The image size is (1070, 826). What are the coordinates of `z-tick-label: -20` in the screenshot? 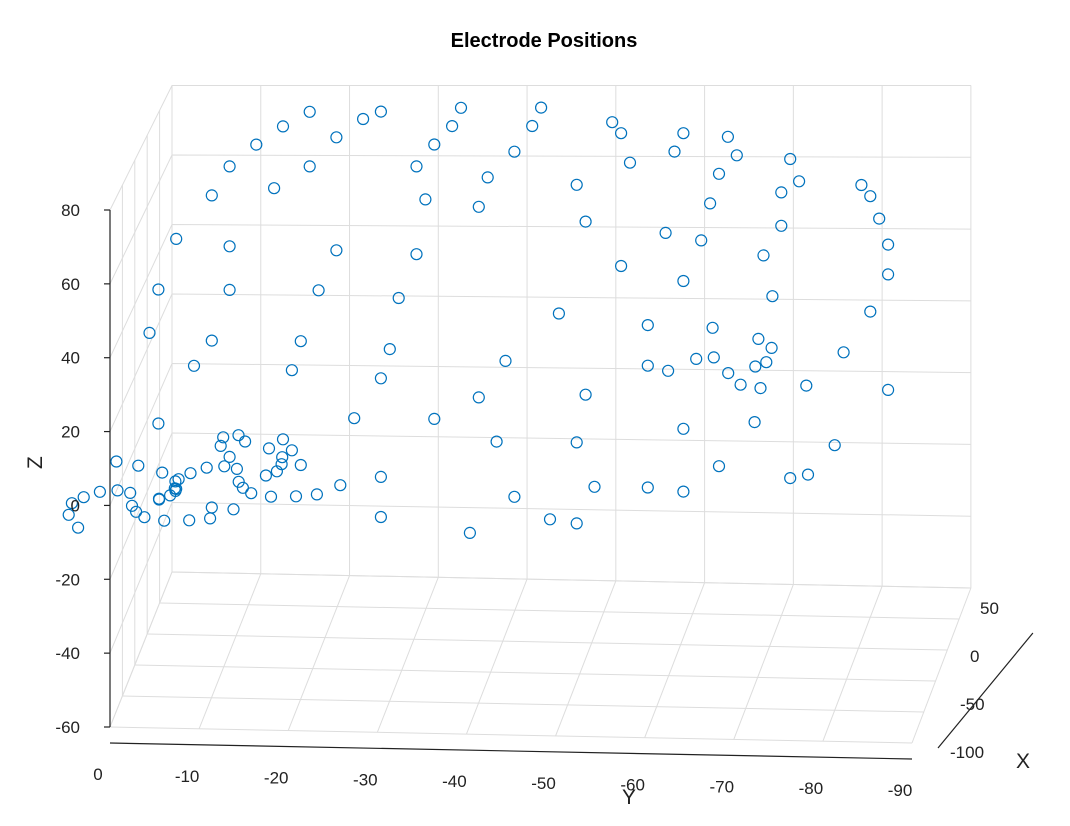 It's located at (67, 579).